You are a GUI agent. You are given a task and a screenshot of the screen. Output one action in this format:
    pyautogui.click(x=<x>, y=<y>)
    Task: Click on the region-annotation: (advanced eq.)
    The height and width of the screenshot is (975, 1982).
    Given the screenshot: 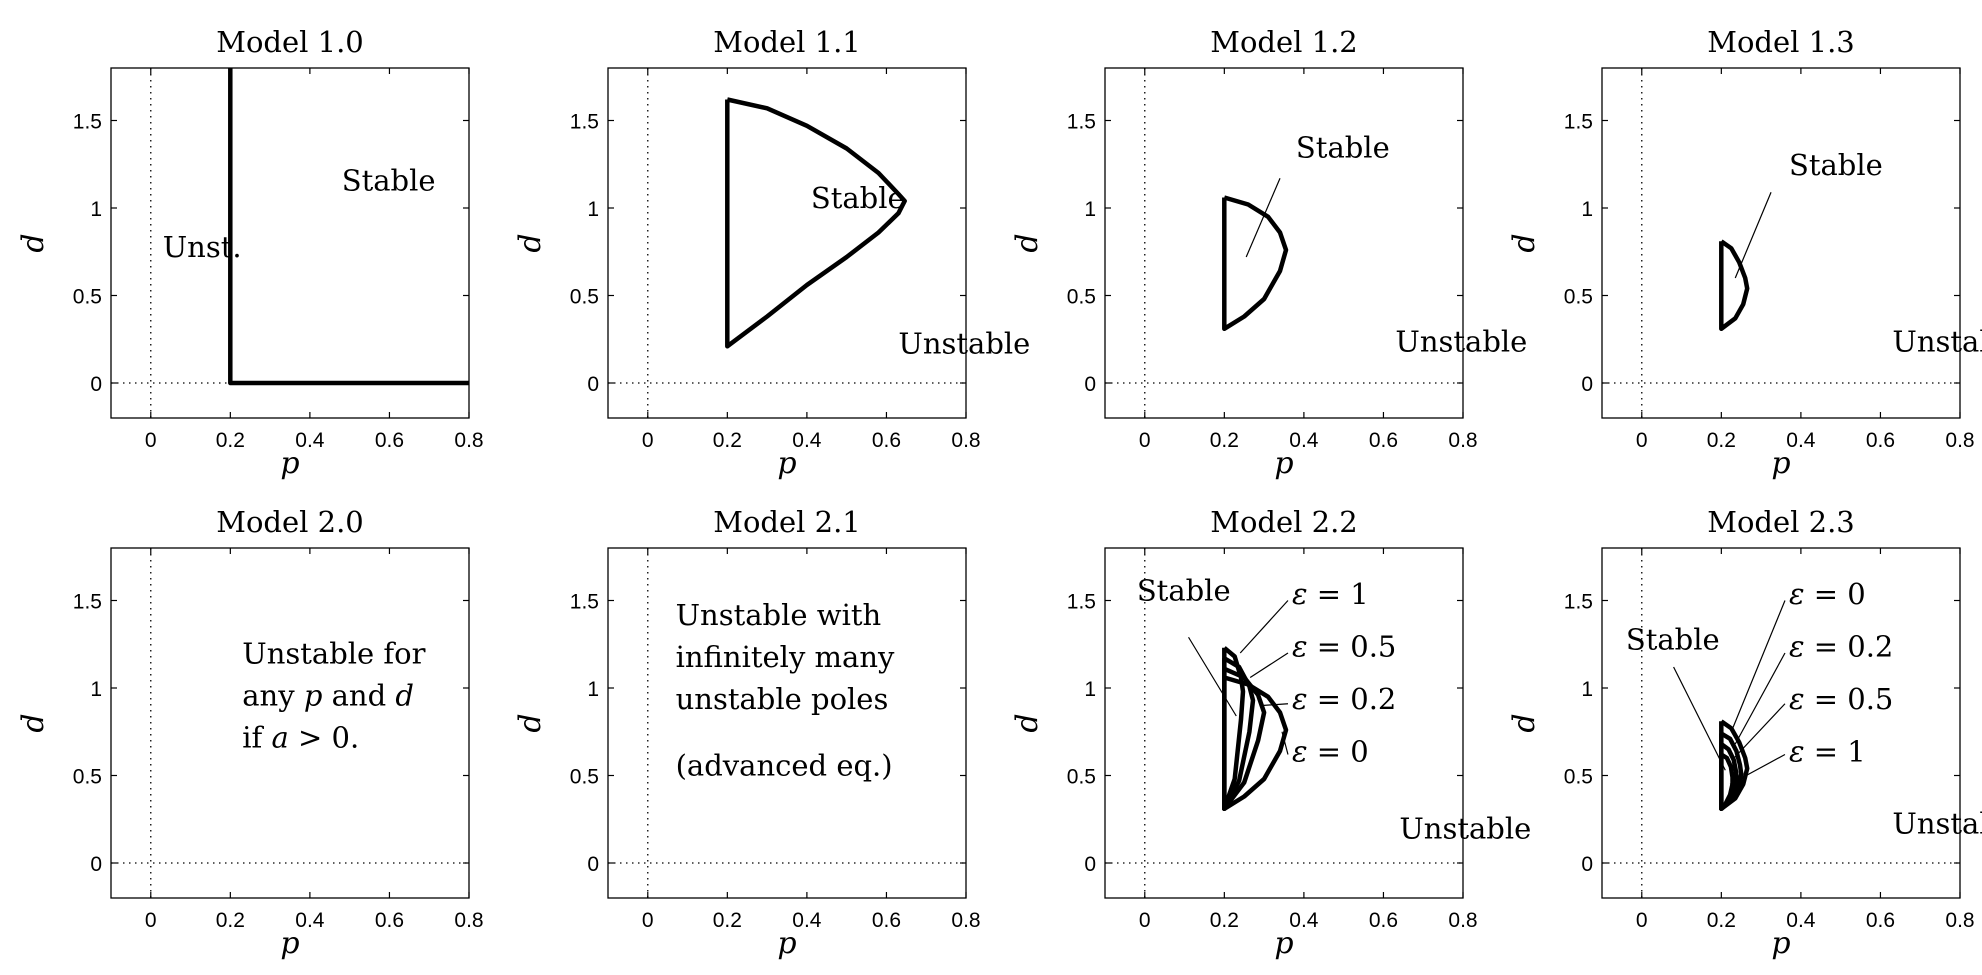 What is the action you would take?
    pyautogui.click(x=784, y=766)
    